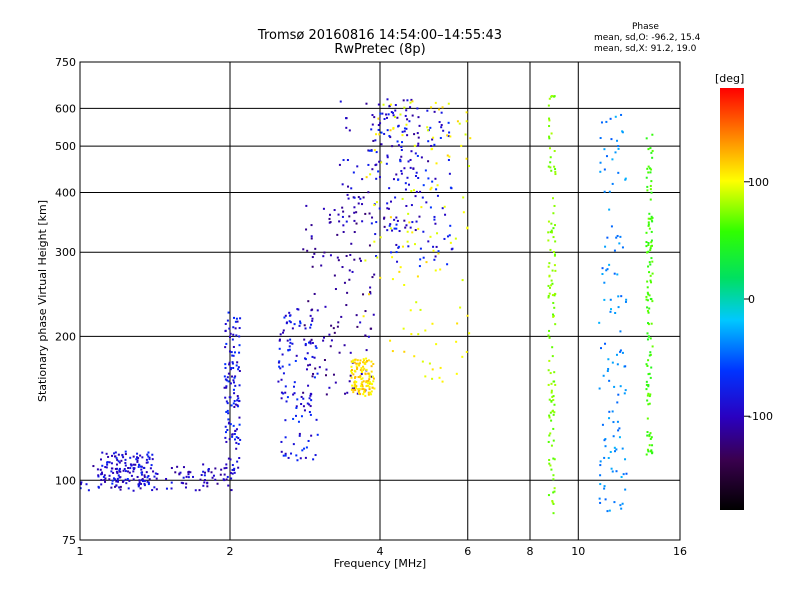 This screenshot has width=800, height=600. What do you see at coordinates (157, 477) in the screenshot?
I see `point-group` at bounding box center [157, 477].